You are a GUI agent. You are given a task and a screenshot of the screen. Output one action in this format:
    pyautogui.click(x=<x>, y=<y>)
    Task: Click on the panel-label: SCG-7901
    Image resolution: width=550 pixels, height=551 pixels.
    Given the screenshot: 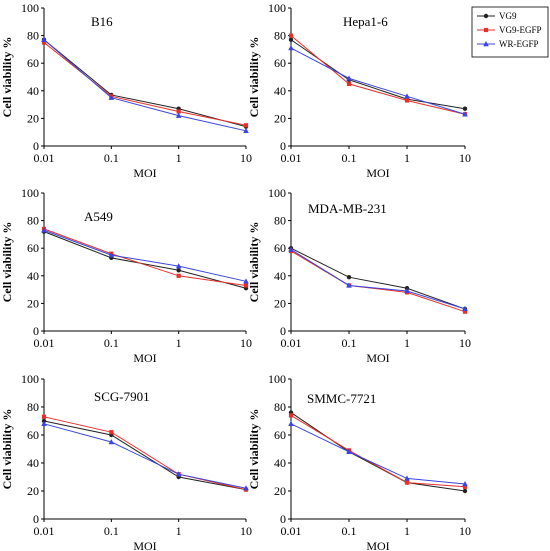 What is the action you would take?
    pyautogui.click(x=122, y=396)
    